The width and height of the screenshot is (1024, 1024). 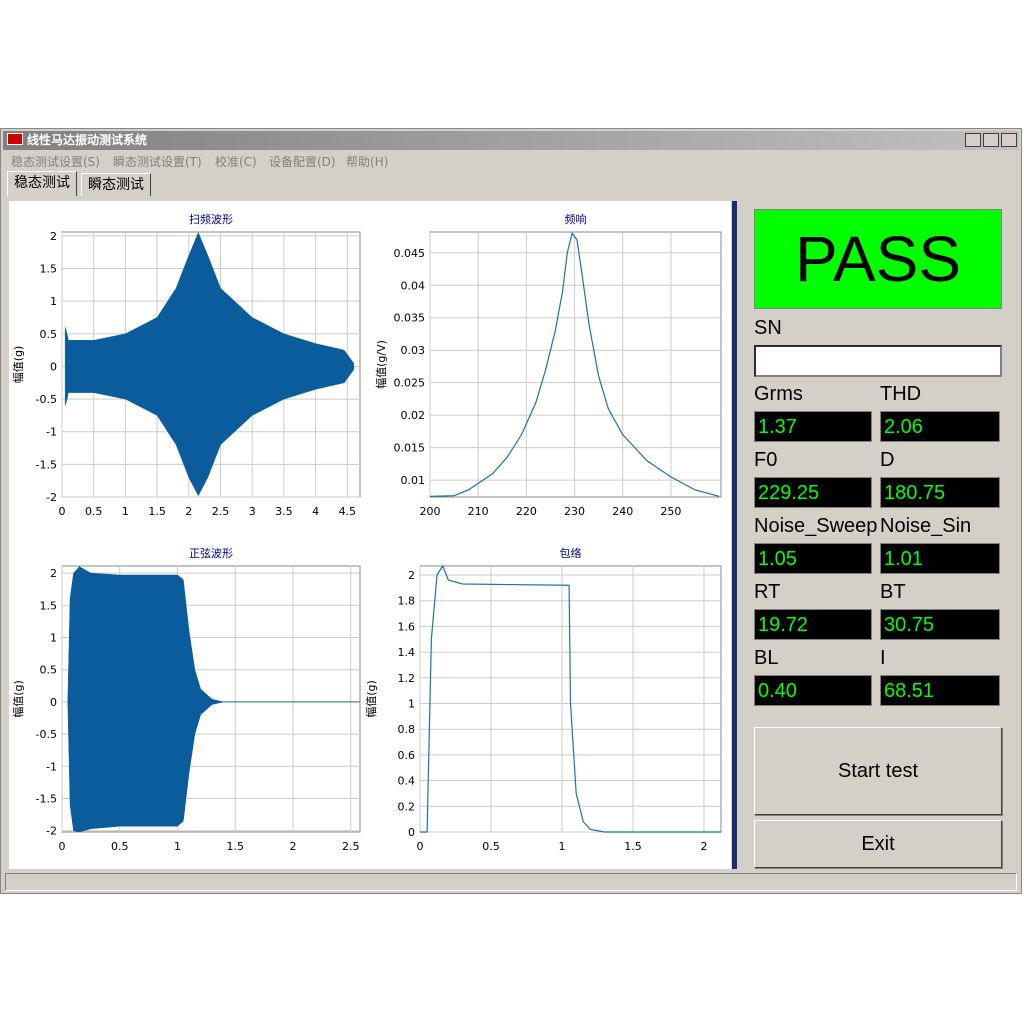 I want to click on field-value: 229.25, so click(x=813, y=492).